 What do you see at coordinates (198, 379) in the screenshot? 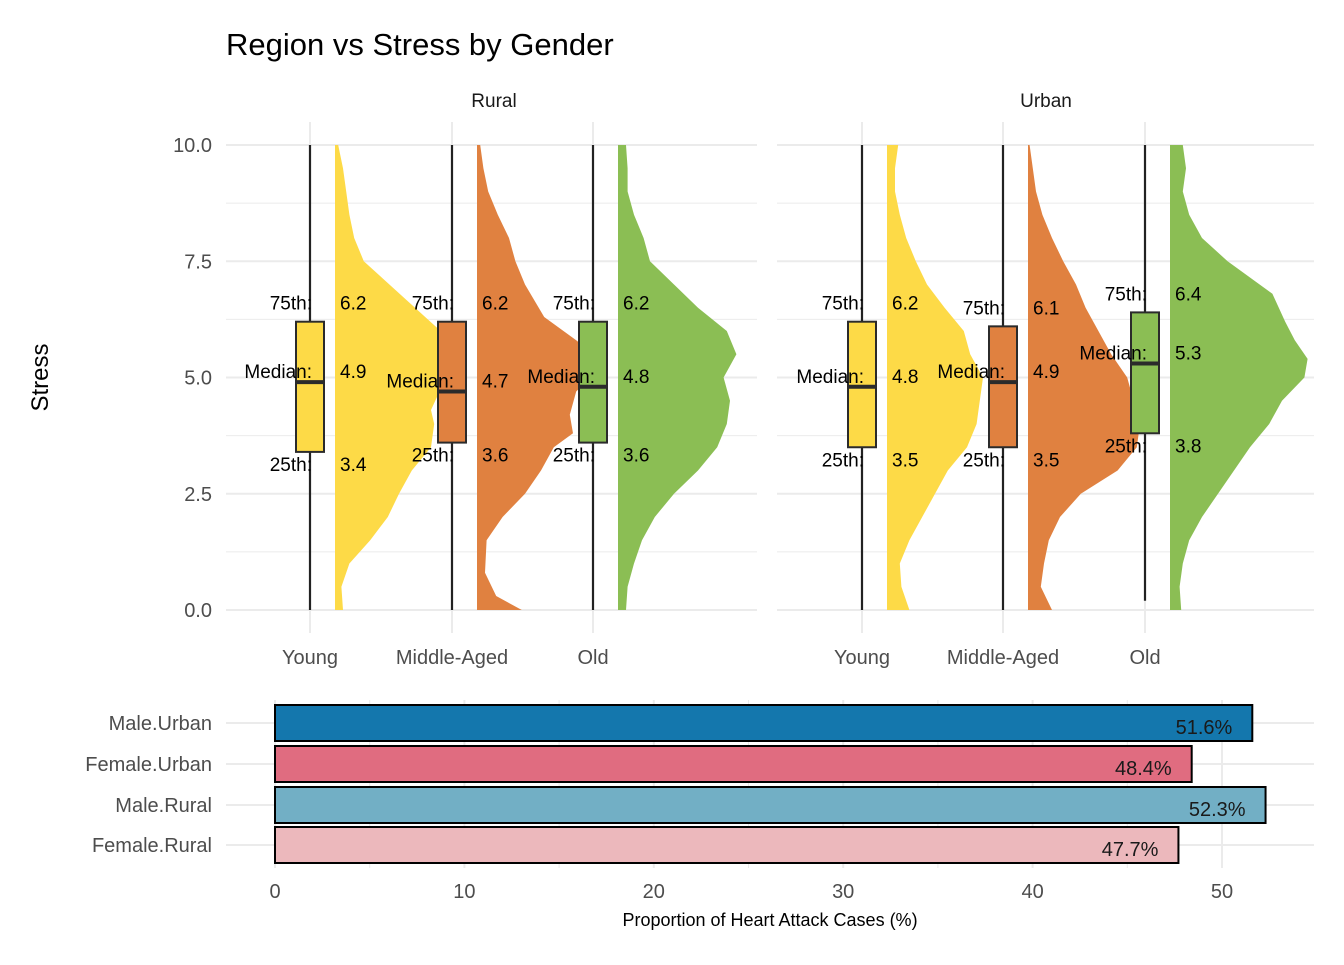
I see `y-tick-label: 5.0` at bounding box center [198, 379].